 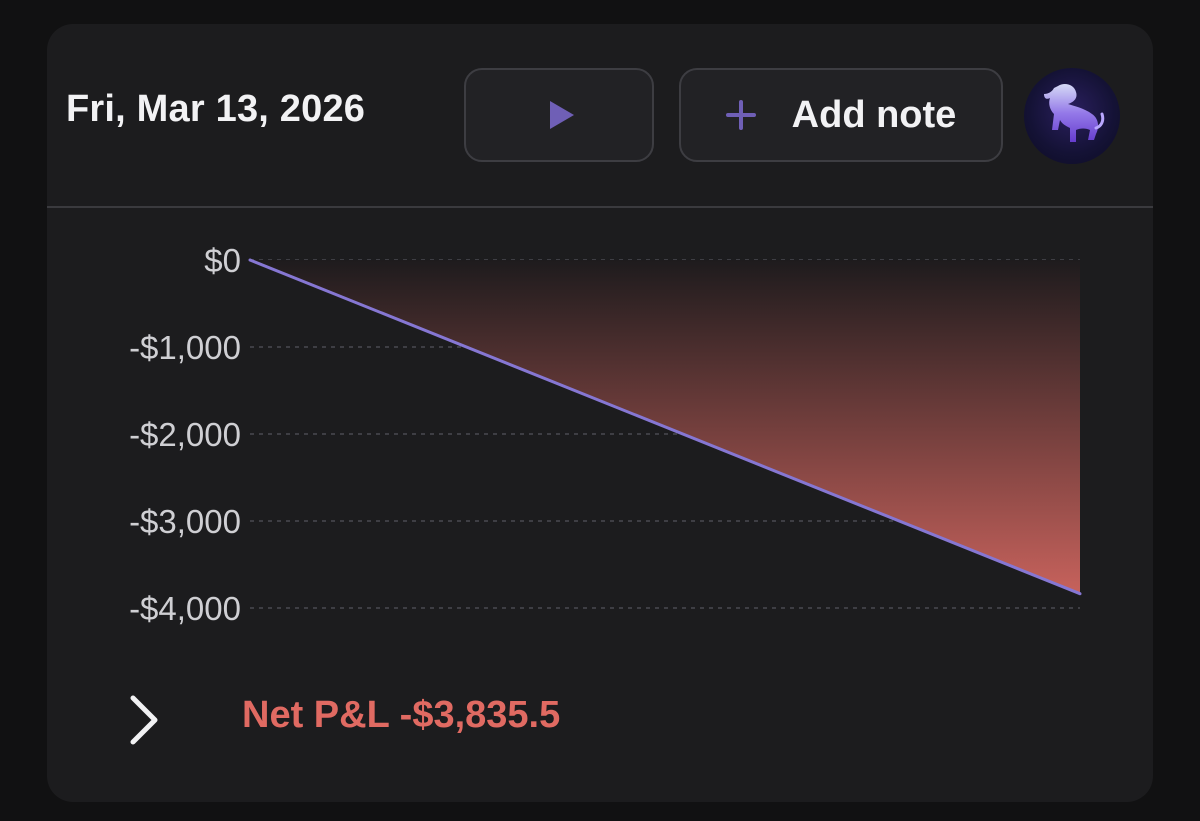 I want to click on plus-icon, so click(x=740, y=115).